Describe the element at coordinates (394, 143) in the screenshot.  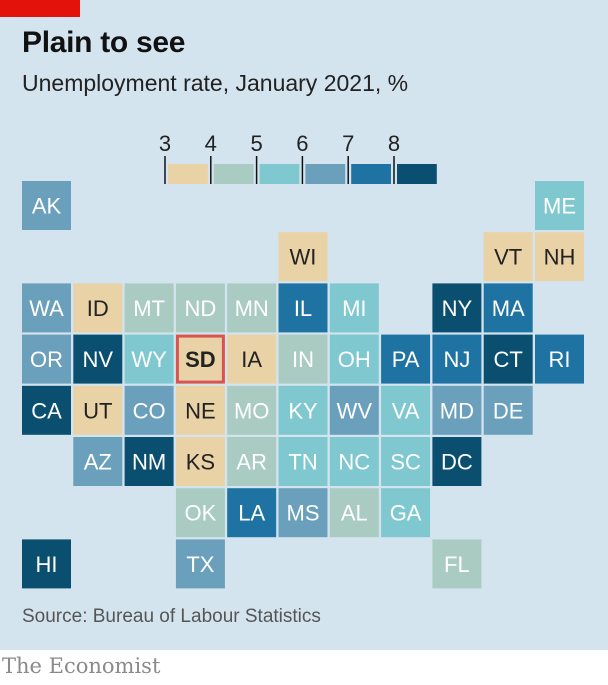
I see `legend-tick-label: 8` at that location.